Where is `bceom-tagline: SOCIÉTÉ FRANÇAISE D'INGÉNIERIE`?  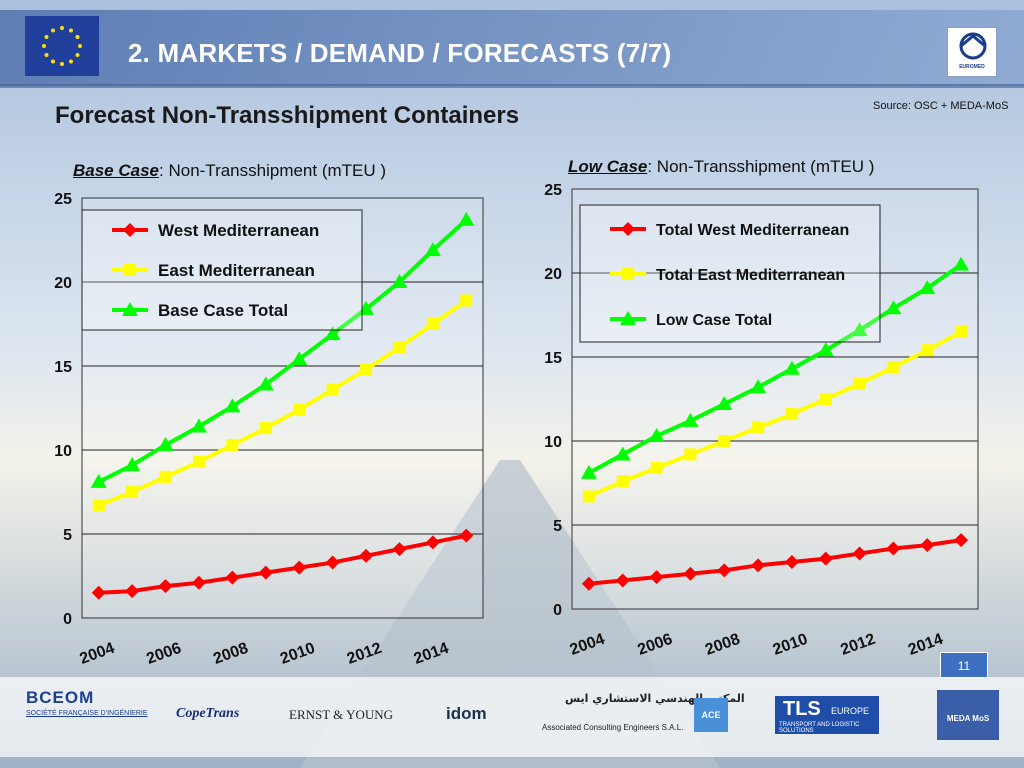
bceom-tagline: SOCIÉTÉ FRANÇAISE D'INGÉNIERIE is located at coordinates (87, 713).